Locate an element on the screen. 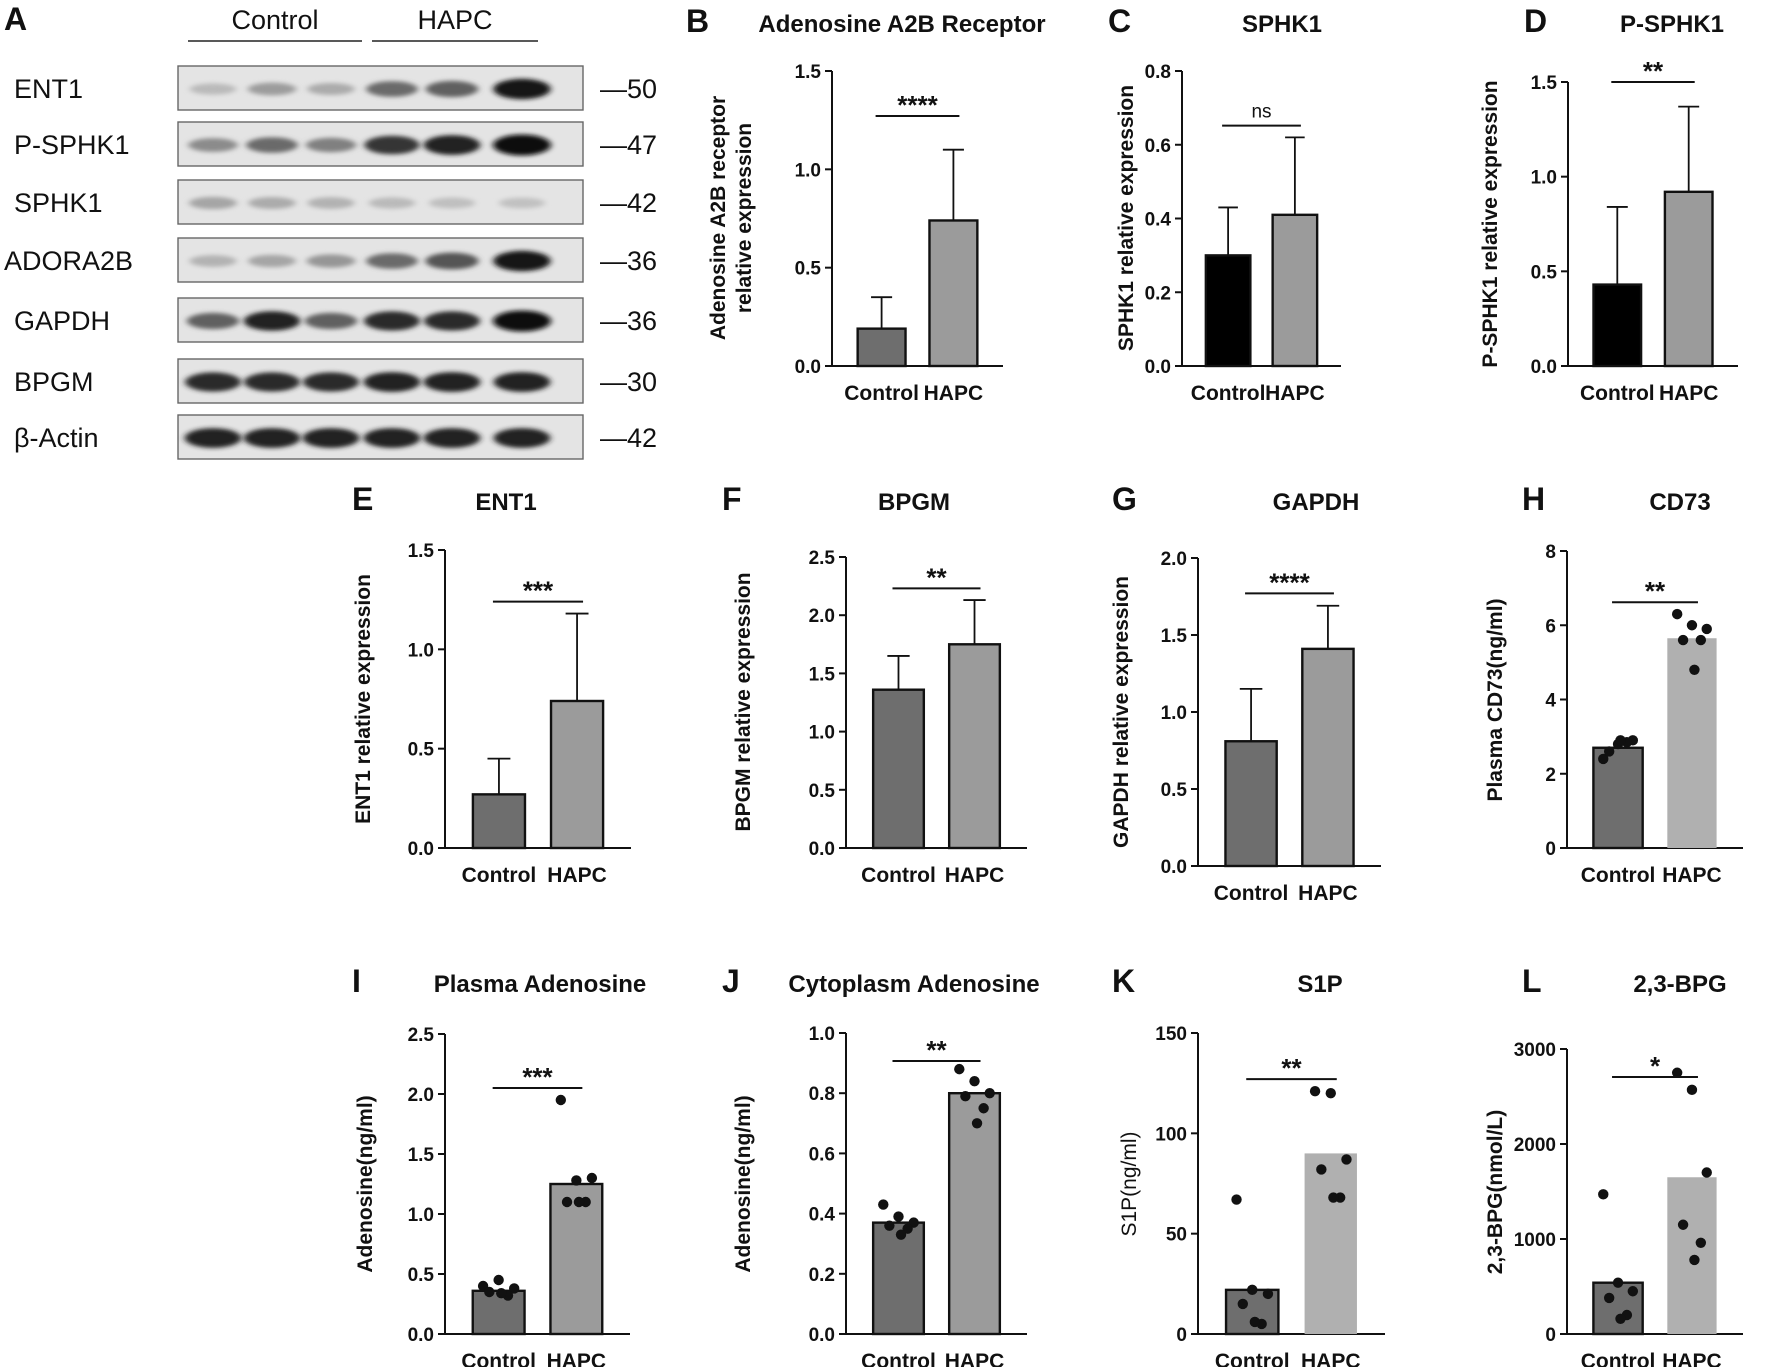 The width and height of the screenshot is (1772, 1367). significance-label: *** is located at coordinates (538, 591).